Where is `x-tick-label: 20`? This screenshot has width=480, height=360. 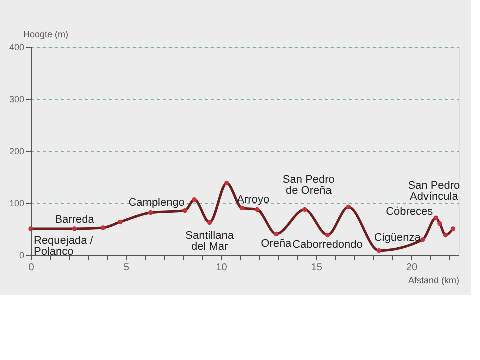
x-tick-label: 20 is located at coordinates (412, 268).